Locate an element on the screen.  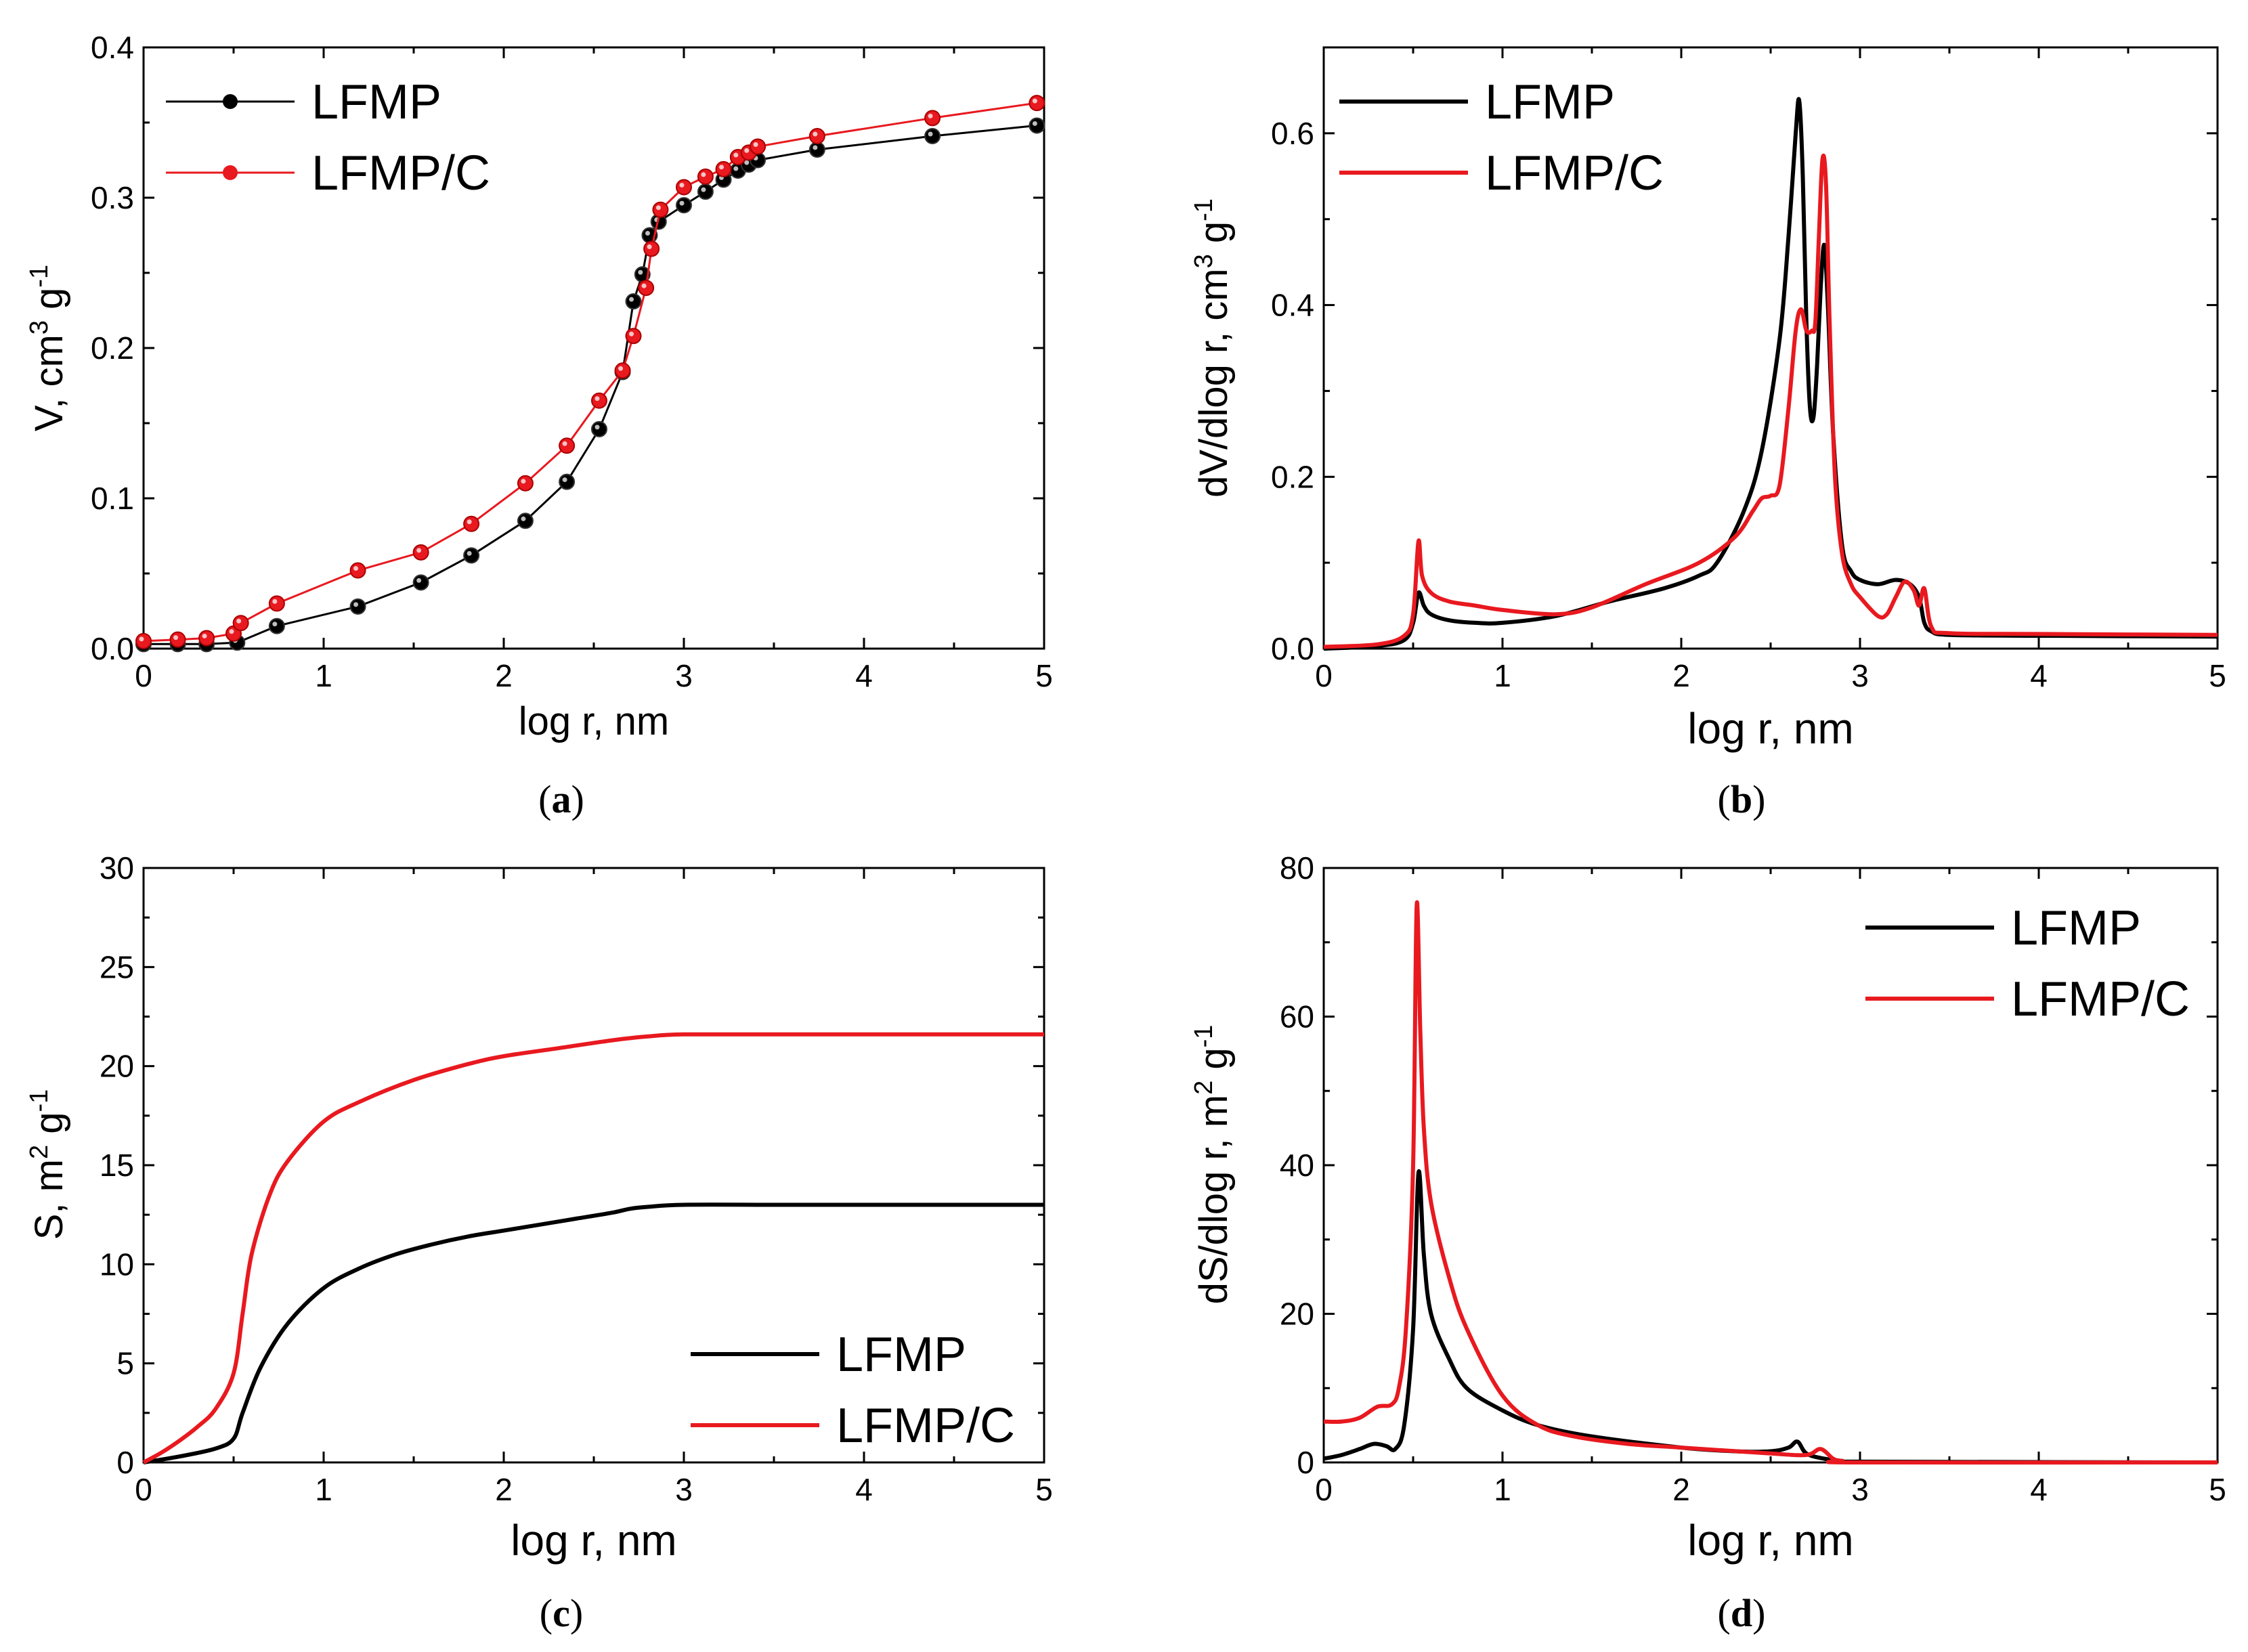
y-tick-label: 15 is located at coordinates (117, 1165).